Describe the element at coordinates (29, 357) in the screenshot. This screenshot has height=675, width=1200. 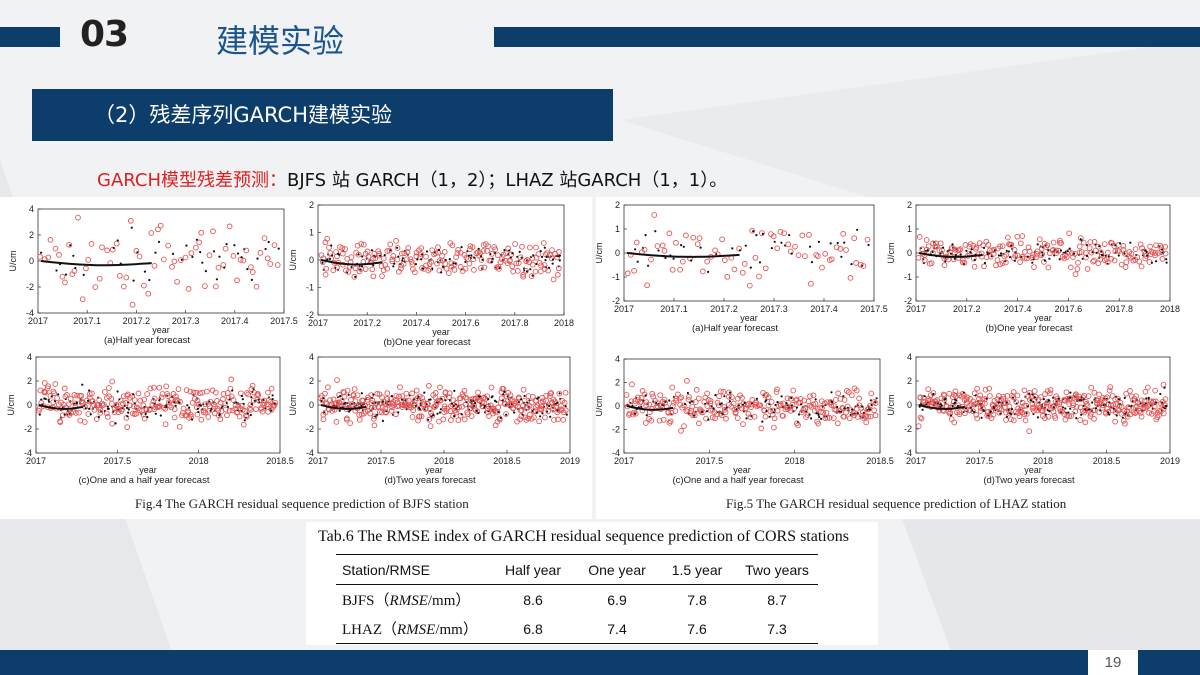
I see `y-tick-label: 4` at that location.